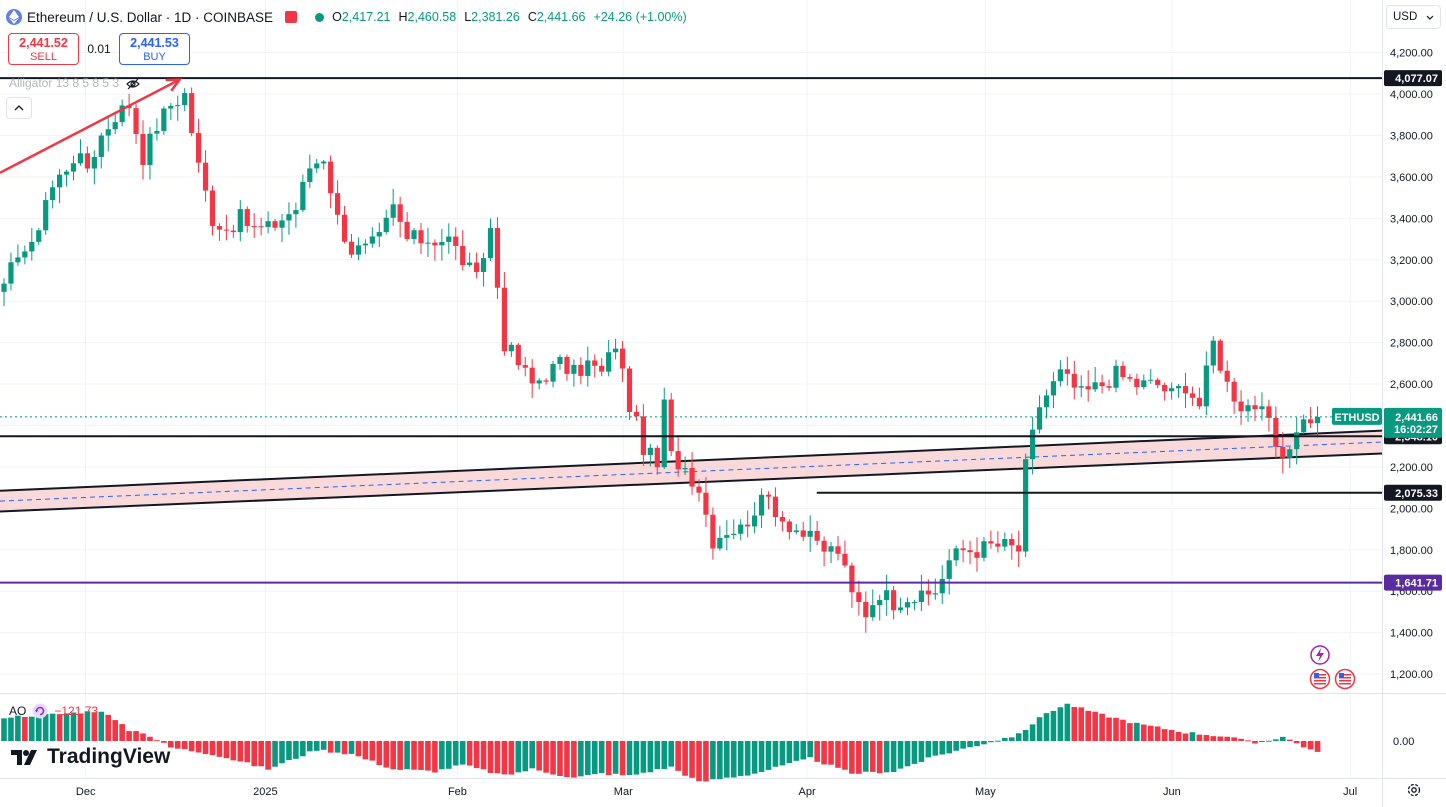 The height and width of the screenshot is (807, 1446). I want to click on ao-name: AO, so click(18, 711).